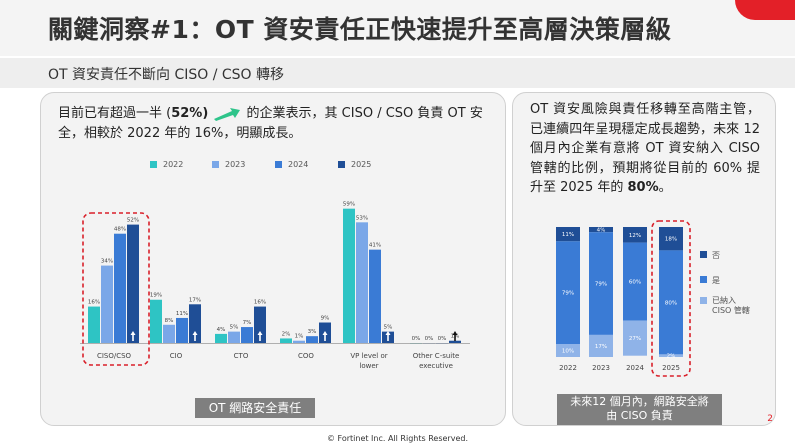 The image size is (795, 447). I want to click on data-label: 1%, so click(299, 337).